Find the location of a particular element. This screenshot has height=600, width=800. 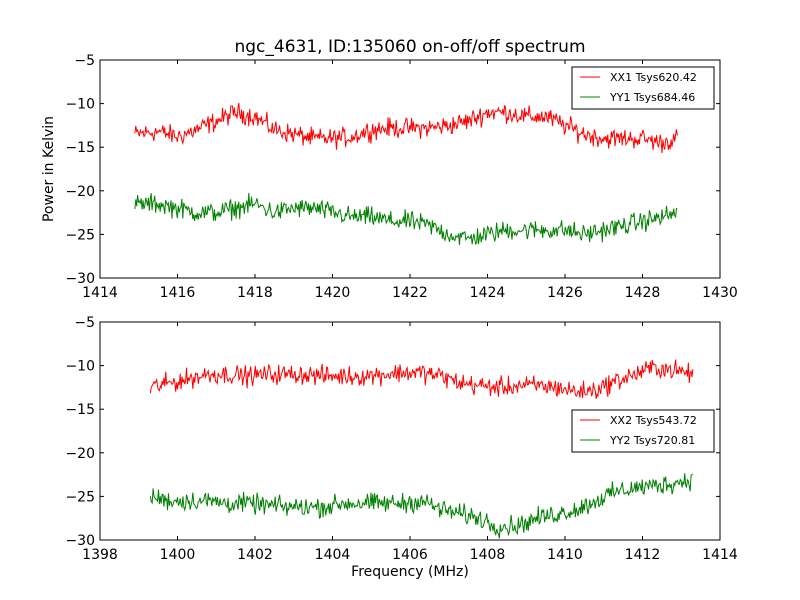

legend: XX1 Tsys620.42 YY1 Tsys684.46 is located at coordinates (643, 88).